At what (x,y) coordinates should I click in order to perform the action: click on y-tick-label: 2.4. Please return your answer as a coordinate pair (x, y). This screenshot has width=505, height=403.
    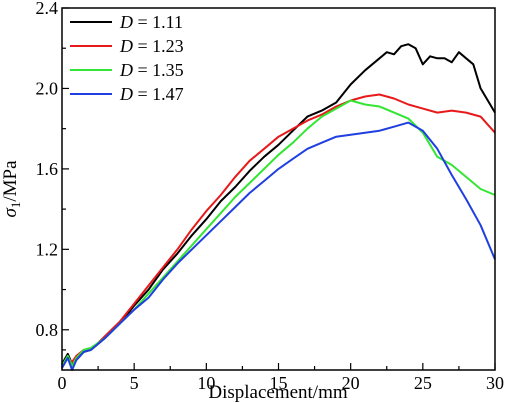
    Looking at the image, I should click on (47, 9).